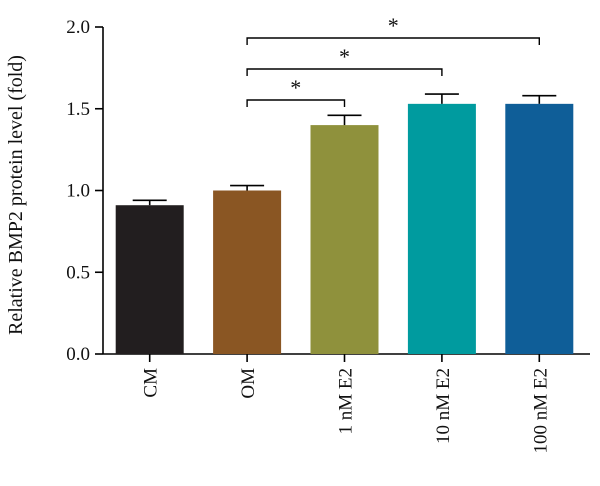  Describe the element at coordinates (78, 354) in the screenshot. I see `y-tick-label: 0.0` at that location.